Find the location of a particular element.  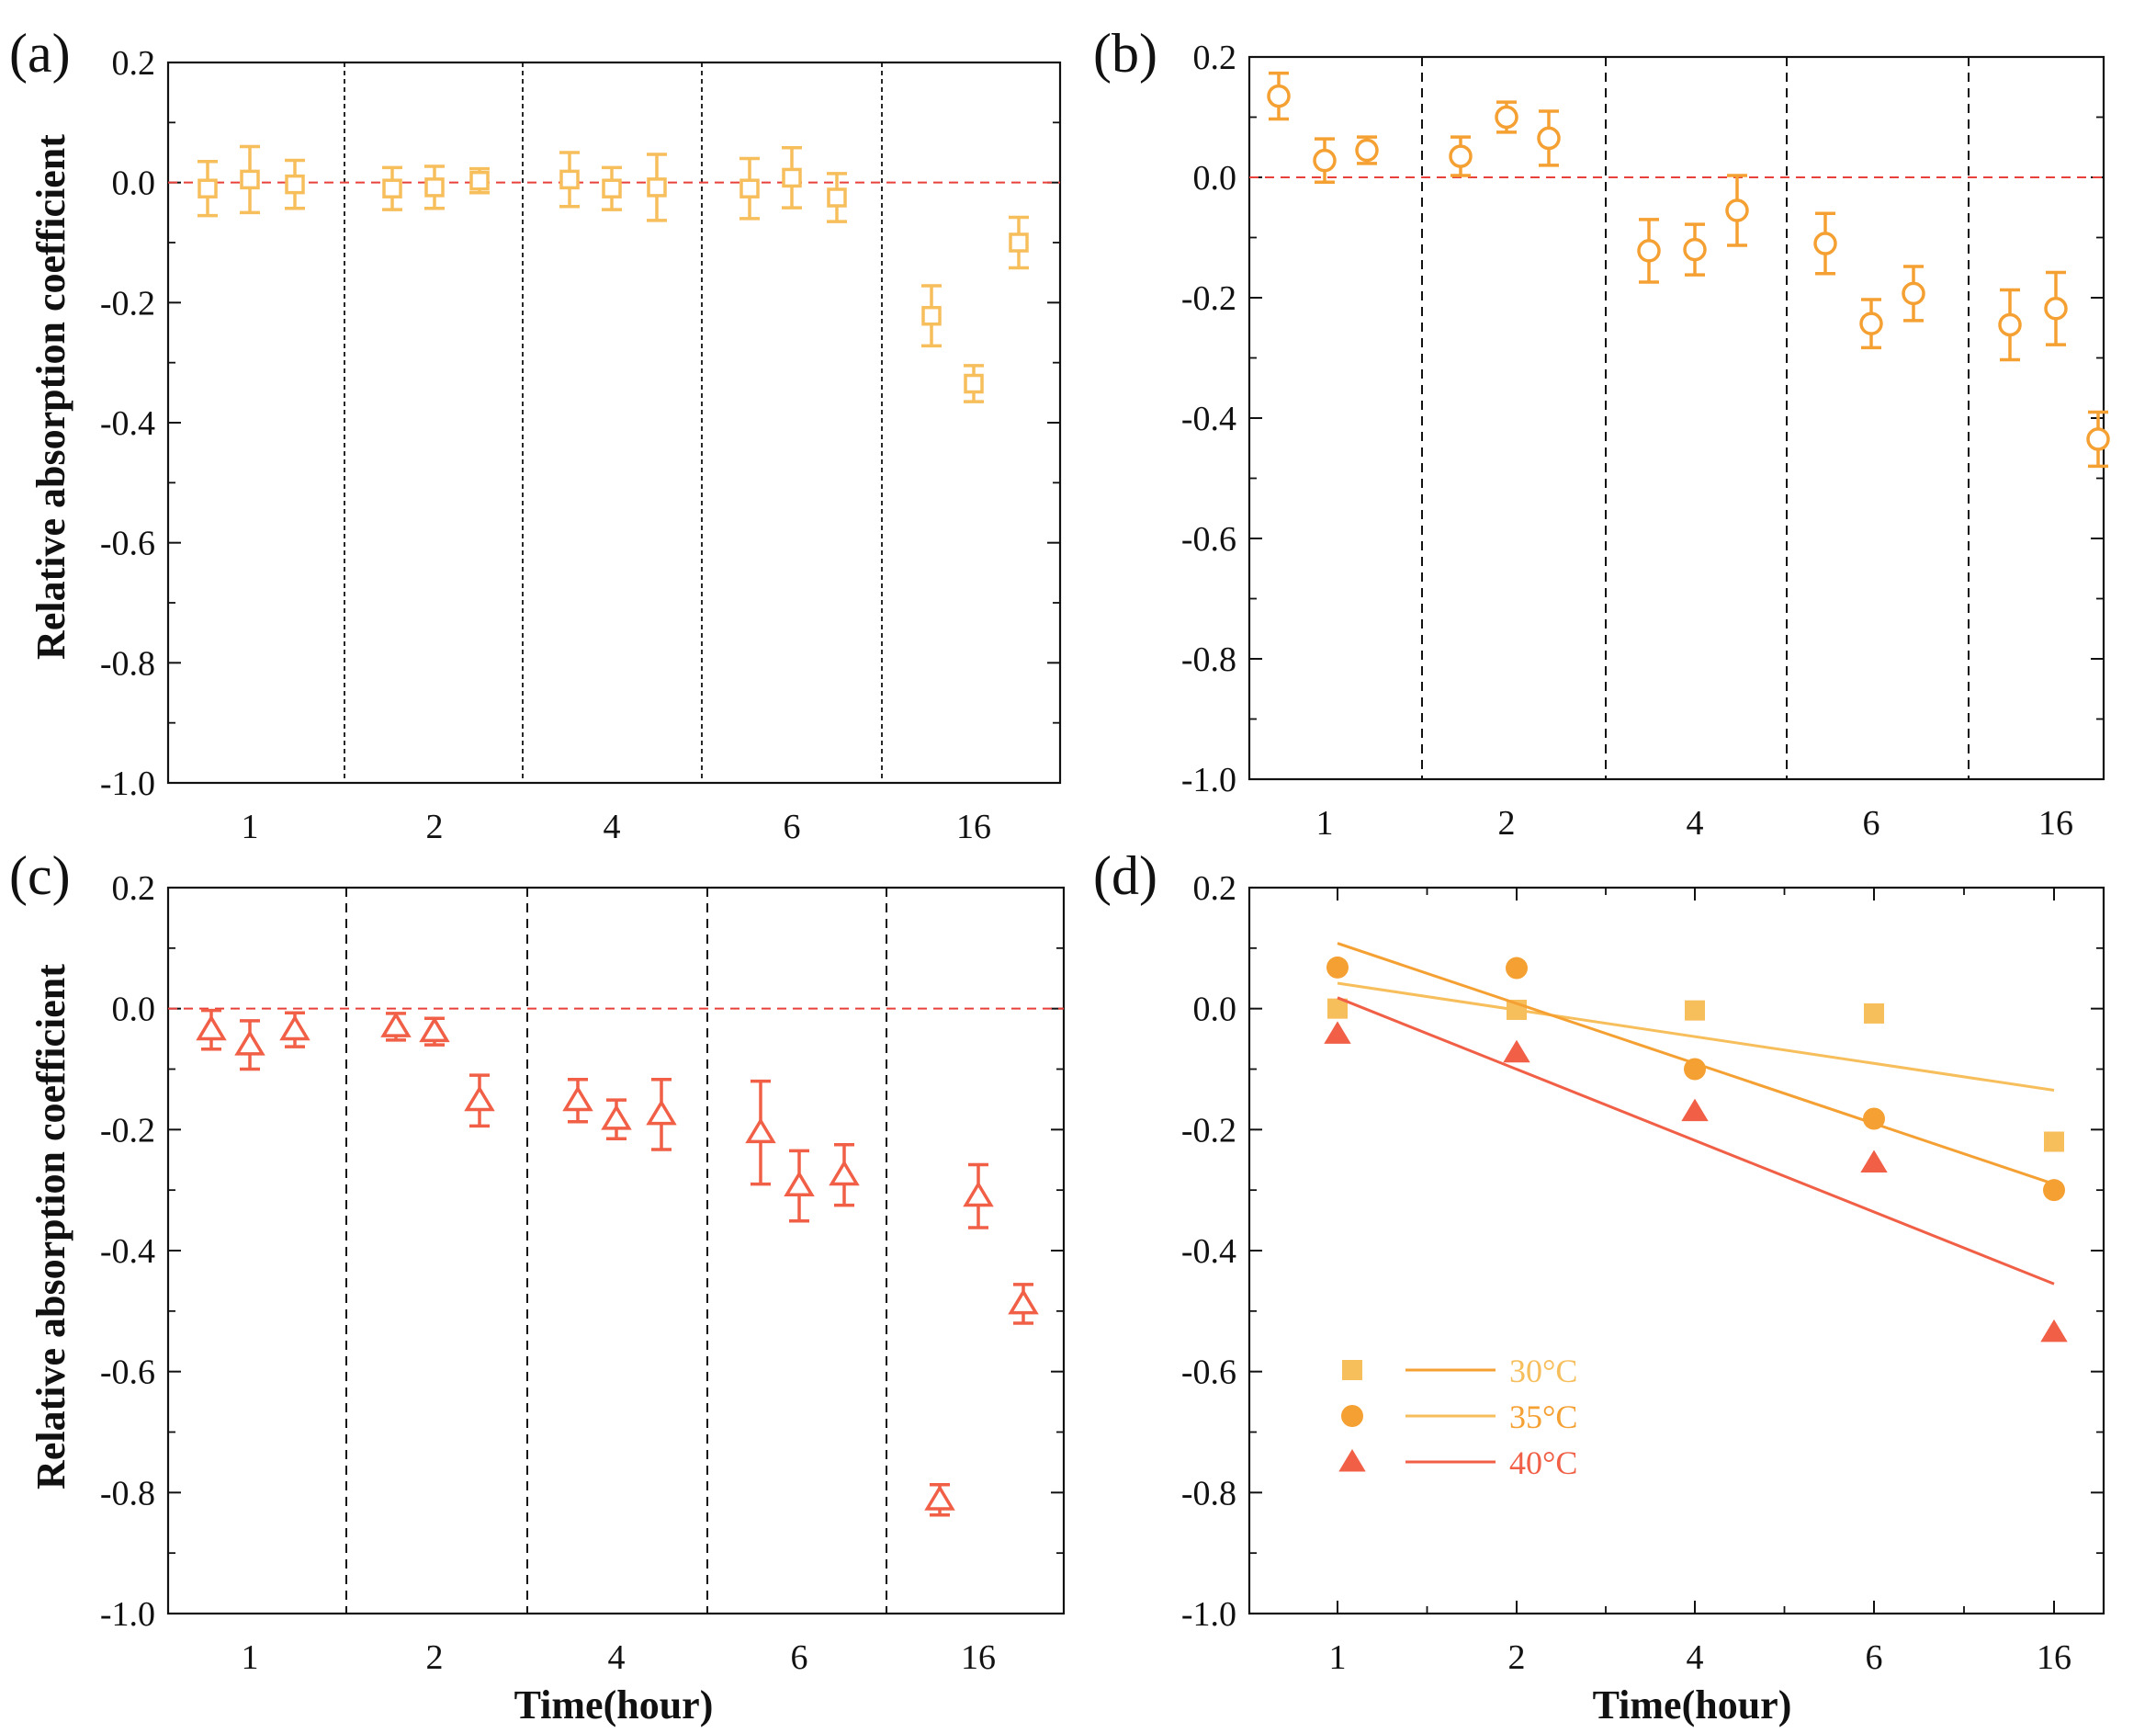

series-40°C is located at coordinates (1696, 1169).